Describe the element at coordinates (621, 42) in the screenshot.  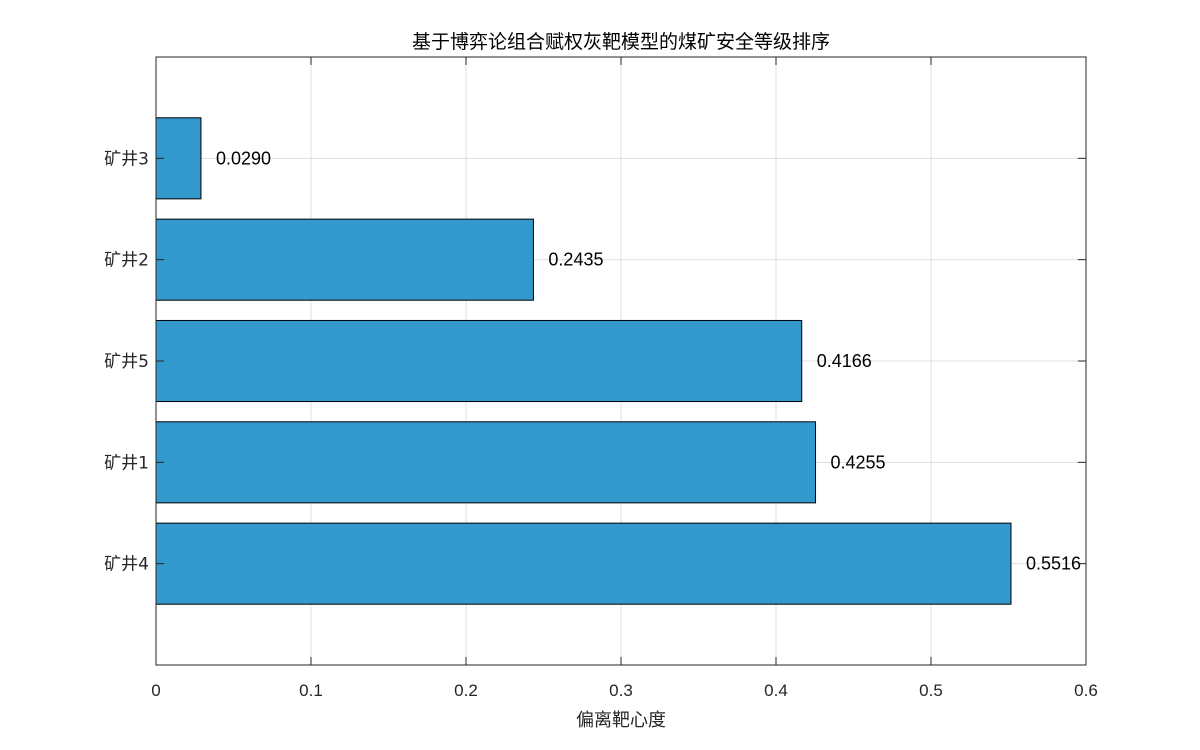
I see `chart-title: 基于博弈论组合赋权灰靶模型的煤矿安全等级排序` at that location.